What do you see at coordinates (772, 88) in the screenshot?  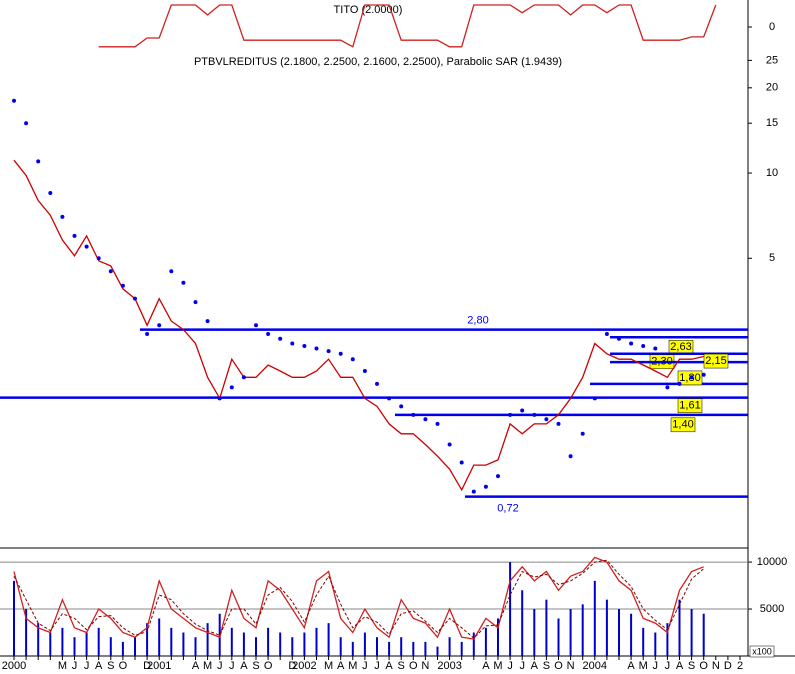 I see `y-tick-label: 20` at bounding box center [772, 88].